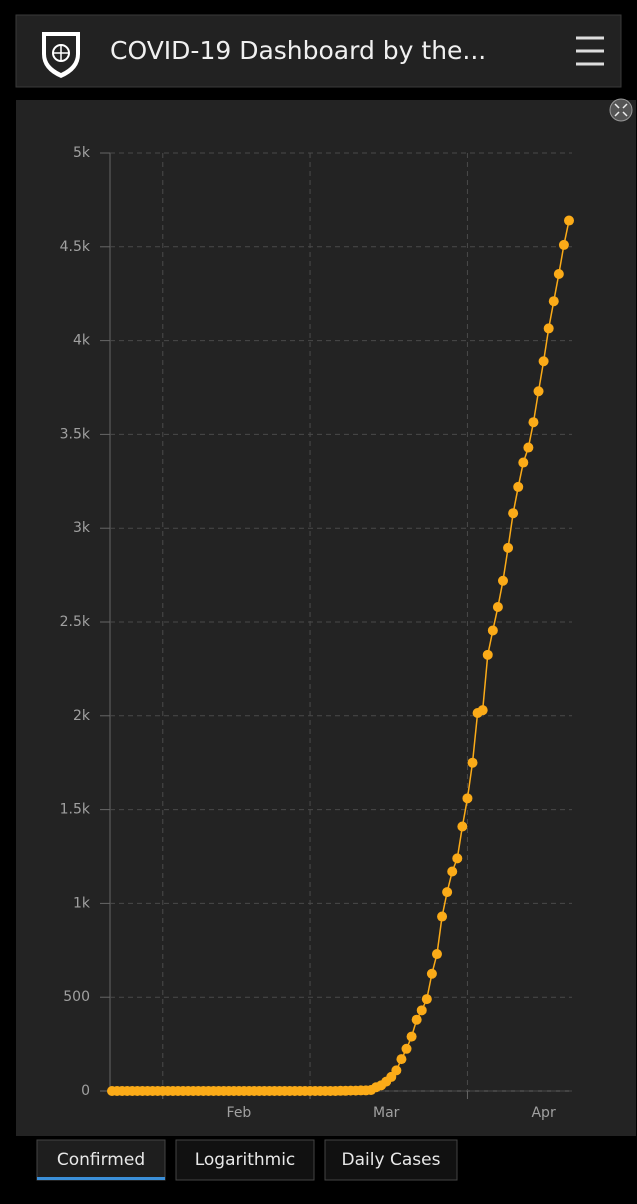  Describe the element at coordinates (82, 903) in the screenshot. I see `y-tick-label: 1k` at that location.